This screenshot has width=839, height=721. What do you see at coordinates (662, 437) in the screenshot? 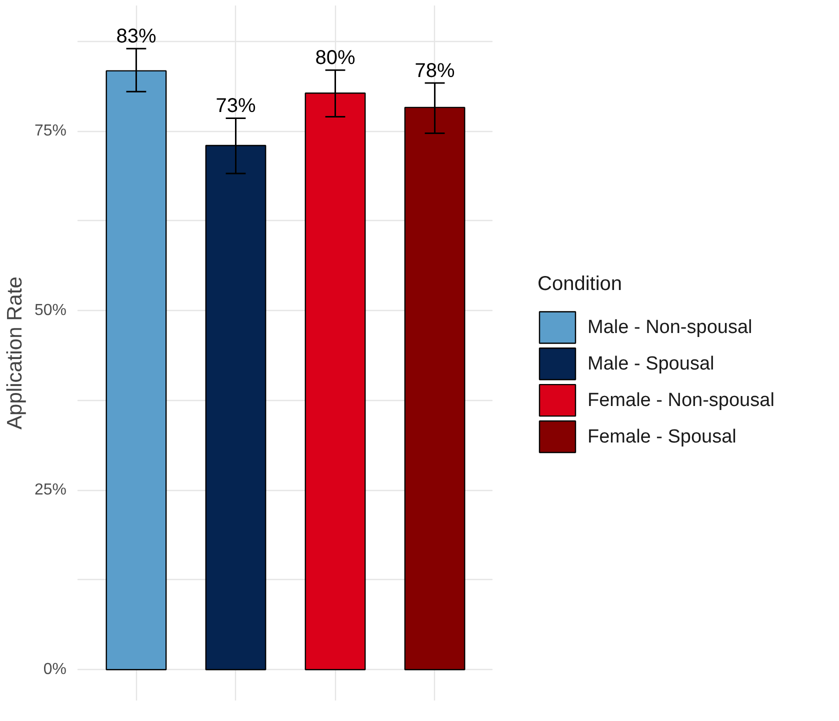
I see `legend-label: Female - Spousal` at bounding box center [662, 437].